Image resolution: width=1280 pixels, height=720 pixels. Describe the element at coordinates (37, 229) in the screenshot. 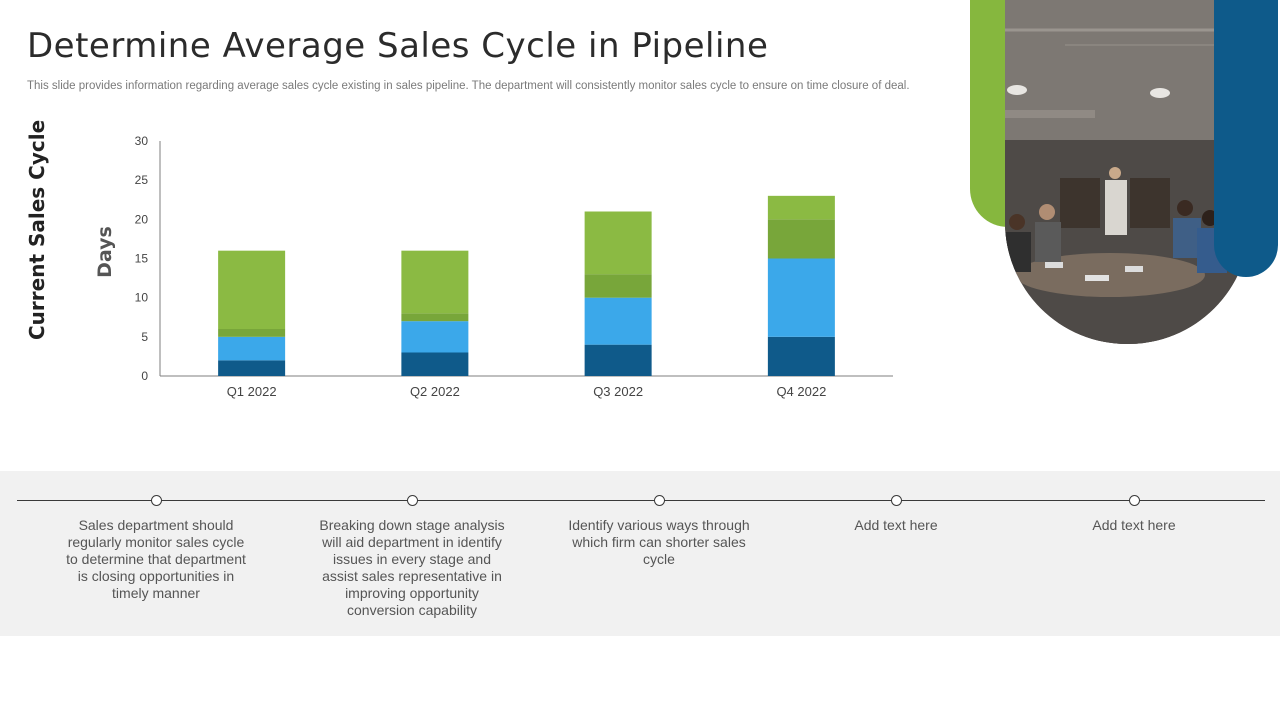

I see `section-label: Current Sales Cycle` at that location.